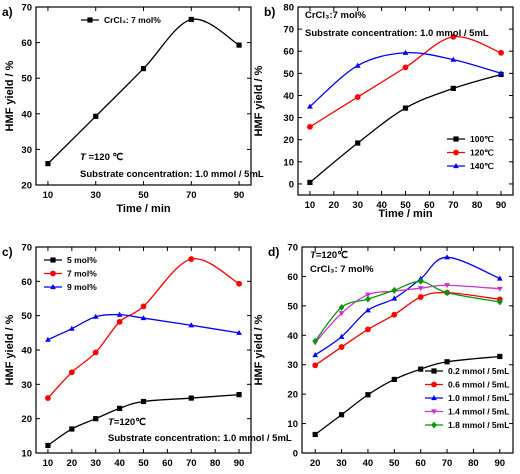 The width and height of the screenshot is (520, 474). What do you see at coordinates (143, 209) in the screenshot?
I see `x-axis-label: Time / min` at bounding box center [143, 209].